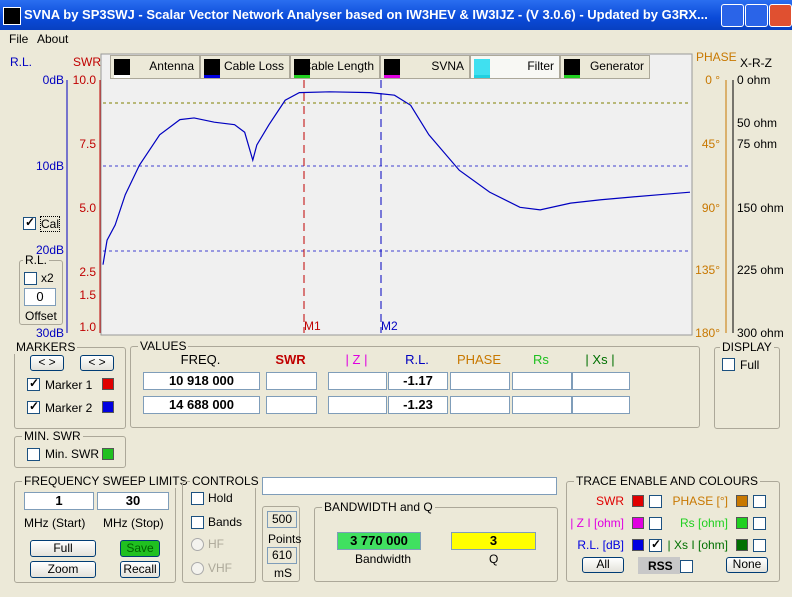 This screenshot has height=597, width=792. I want to click on bands-checkbox, so click(197, 522).